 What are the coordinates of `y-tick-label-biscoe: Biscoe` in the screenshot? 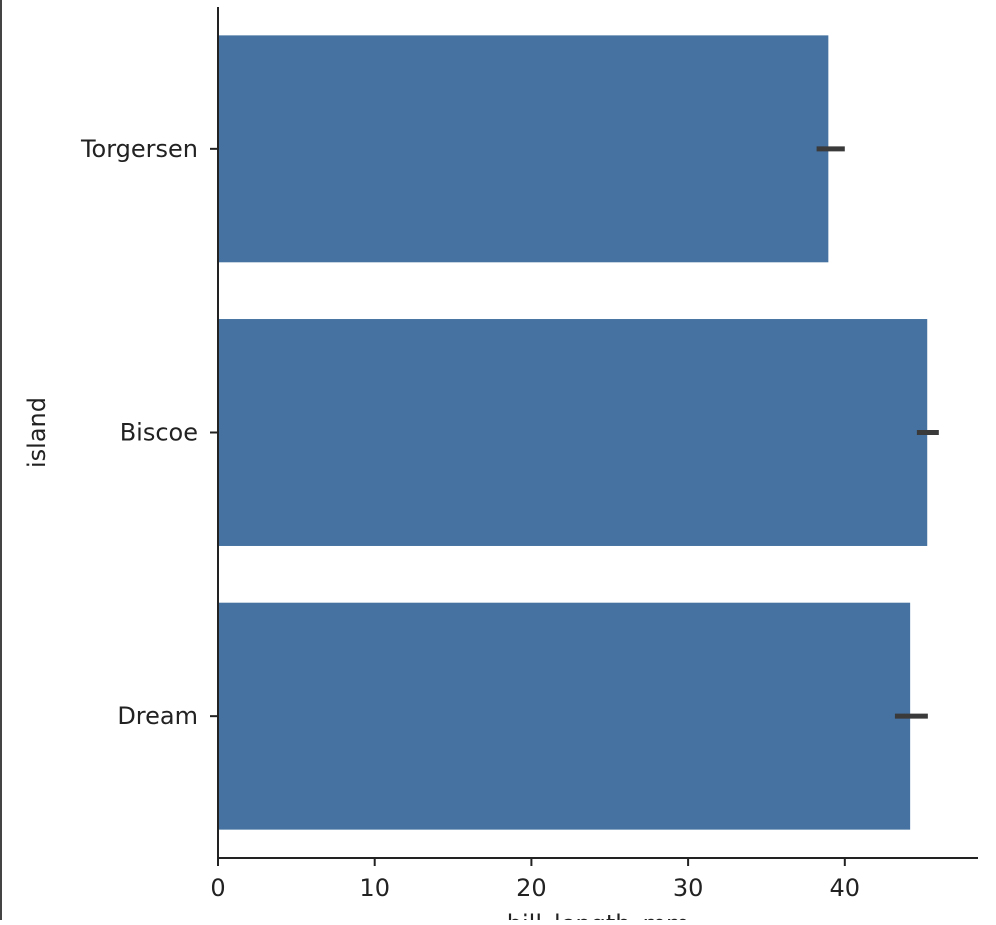 It's located at (159, 433).